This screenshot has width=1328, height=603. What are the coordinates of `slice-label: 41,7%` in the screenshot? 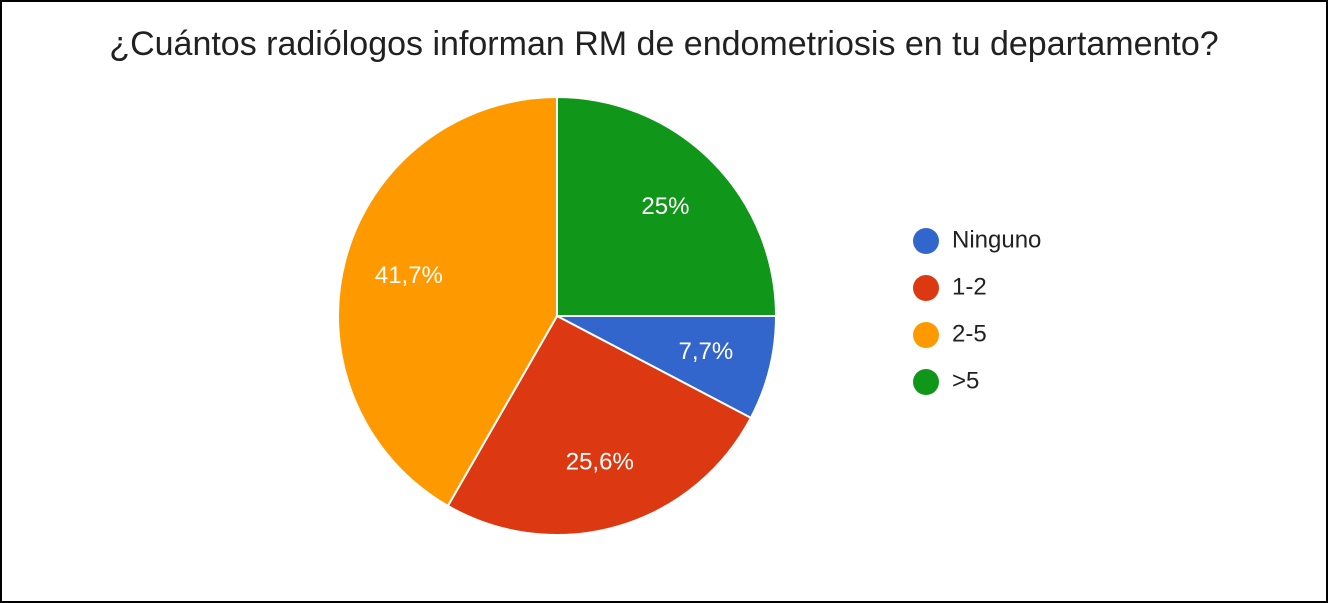 It's located at (409, 275).